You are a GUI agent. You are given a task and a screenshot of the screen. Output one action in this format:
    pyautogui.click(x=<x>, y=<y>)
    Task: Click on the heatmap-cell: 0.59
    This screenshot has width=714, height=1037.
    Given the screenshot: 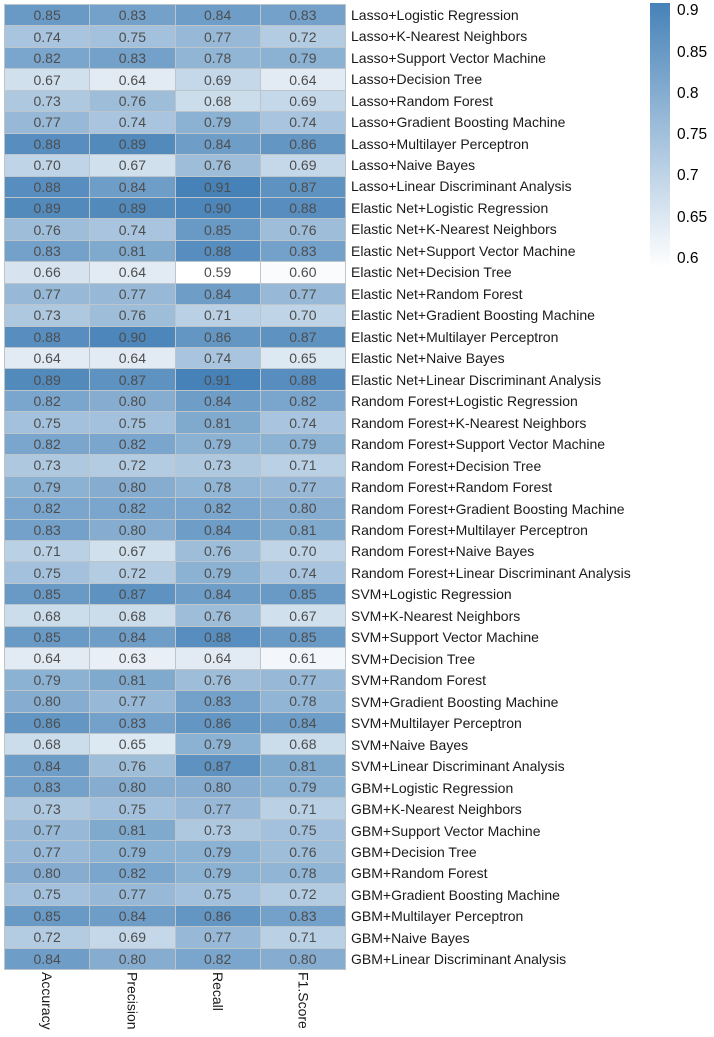 What is the action you would take?
    pyautogui.click(x=217, y=272)
    